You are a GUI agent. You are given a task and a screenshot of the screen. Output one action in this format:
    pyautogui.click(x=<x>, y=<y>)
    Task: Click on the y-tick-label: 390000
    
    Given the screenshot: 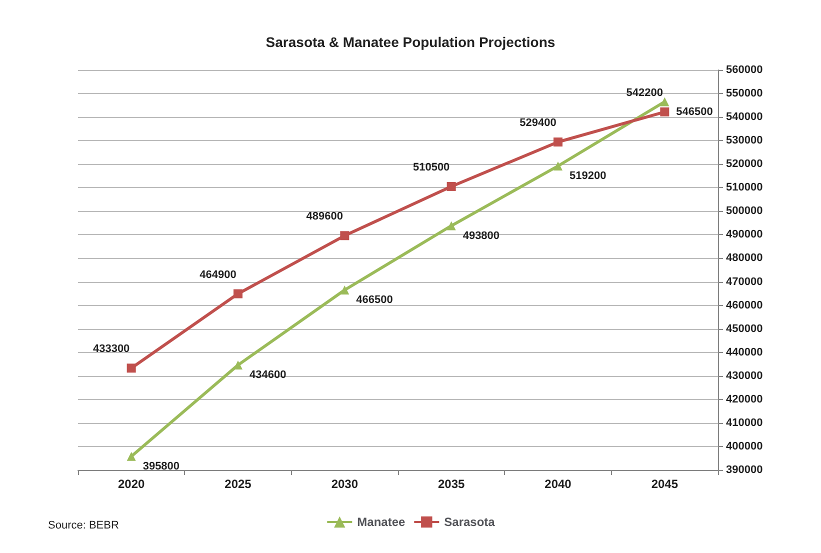 What is the action you would take?
    pyautogui.click(x=744, y=470)
    